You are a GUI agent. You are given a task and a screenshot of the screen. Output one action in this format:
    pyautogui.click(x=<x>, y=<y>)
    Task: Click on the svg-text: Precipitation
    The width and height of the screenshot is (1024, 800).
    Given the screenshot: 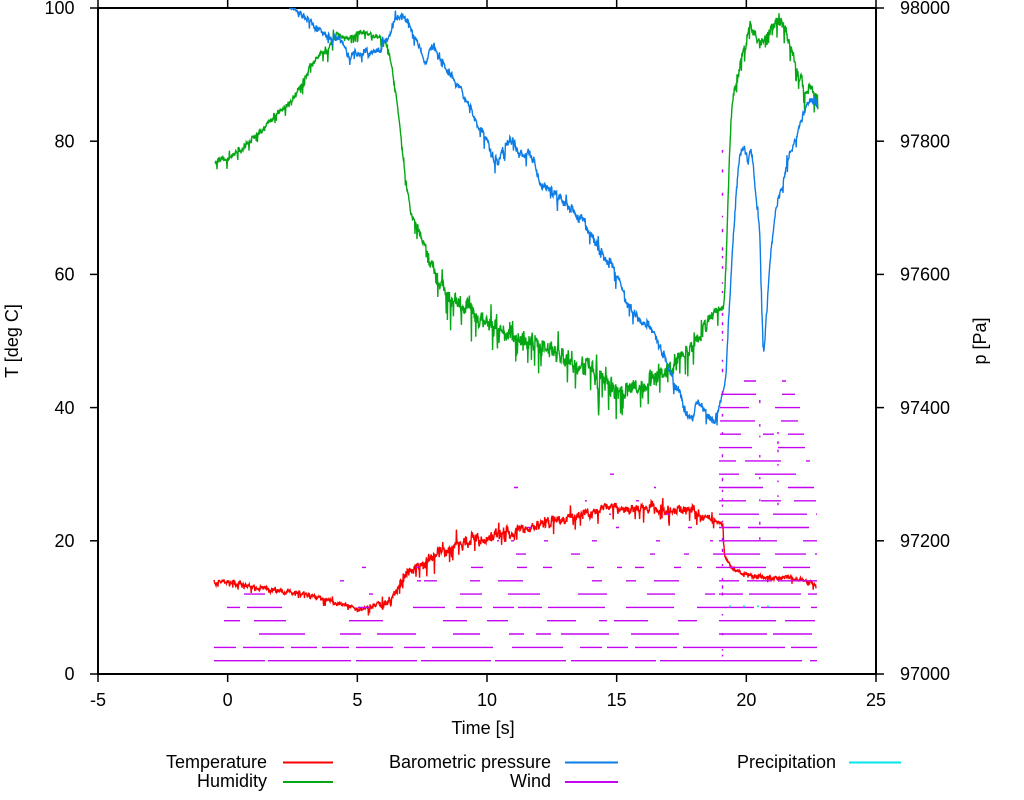 What is the action you would take?
    pyautogui.click(x=786, y=762)
    